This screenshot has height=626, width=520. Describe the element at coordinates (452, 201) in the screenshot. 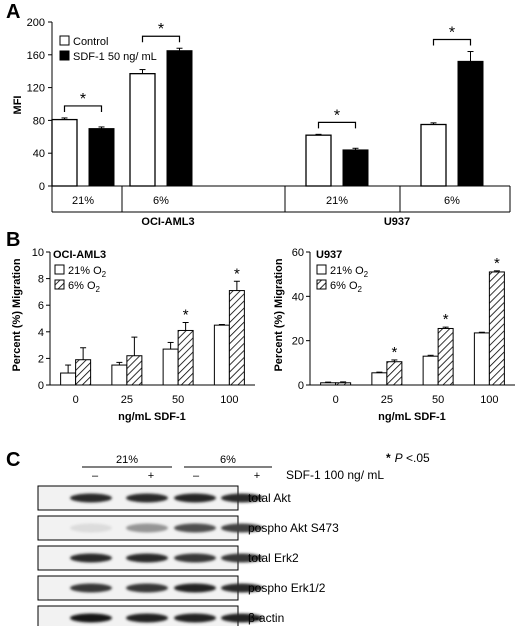

I see `x-tick-label: 6%` at that location.